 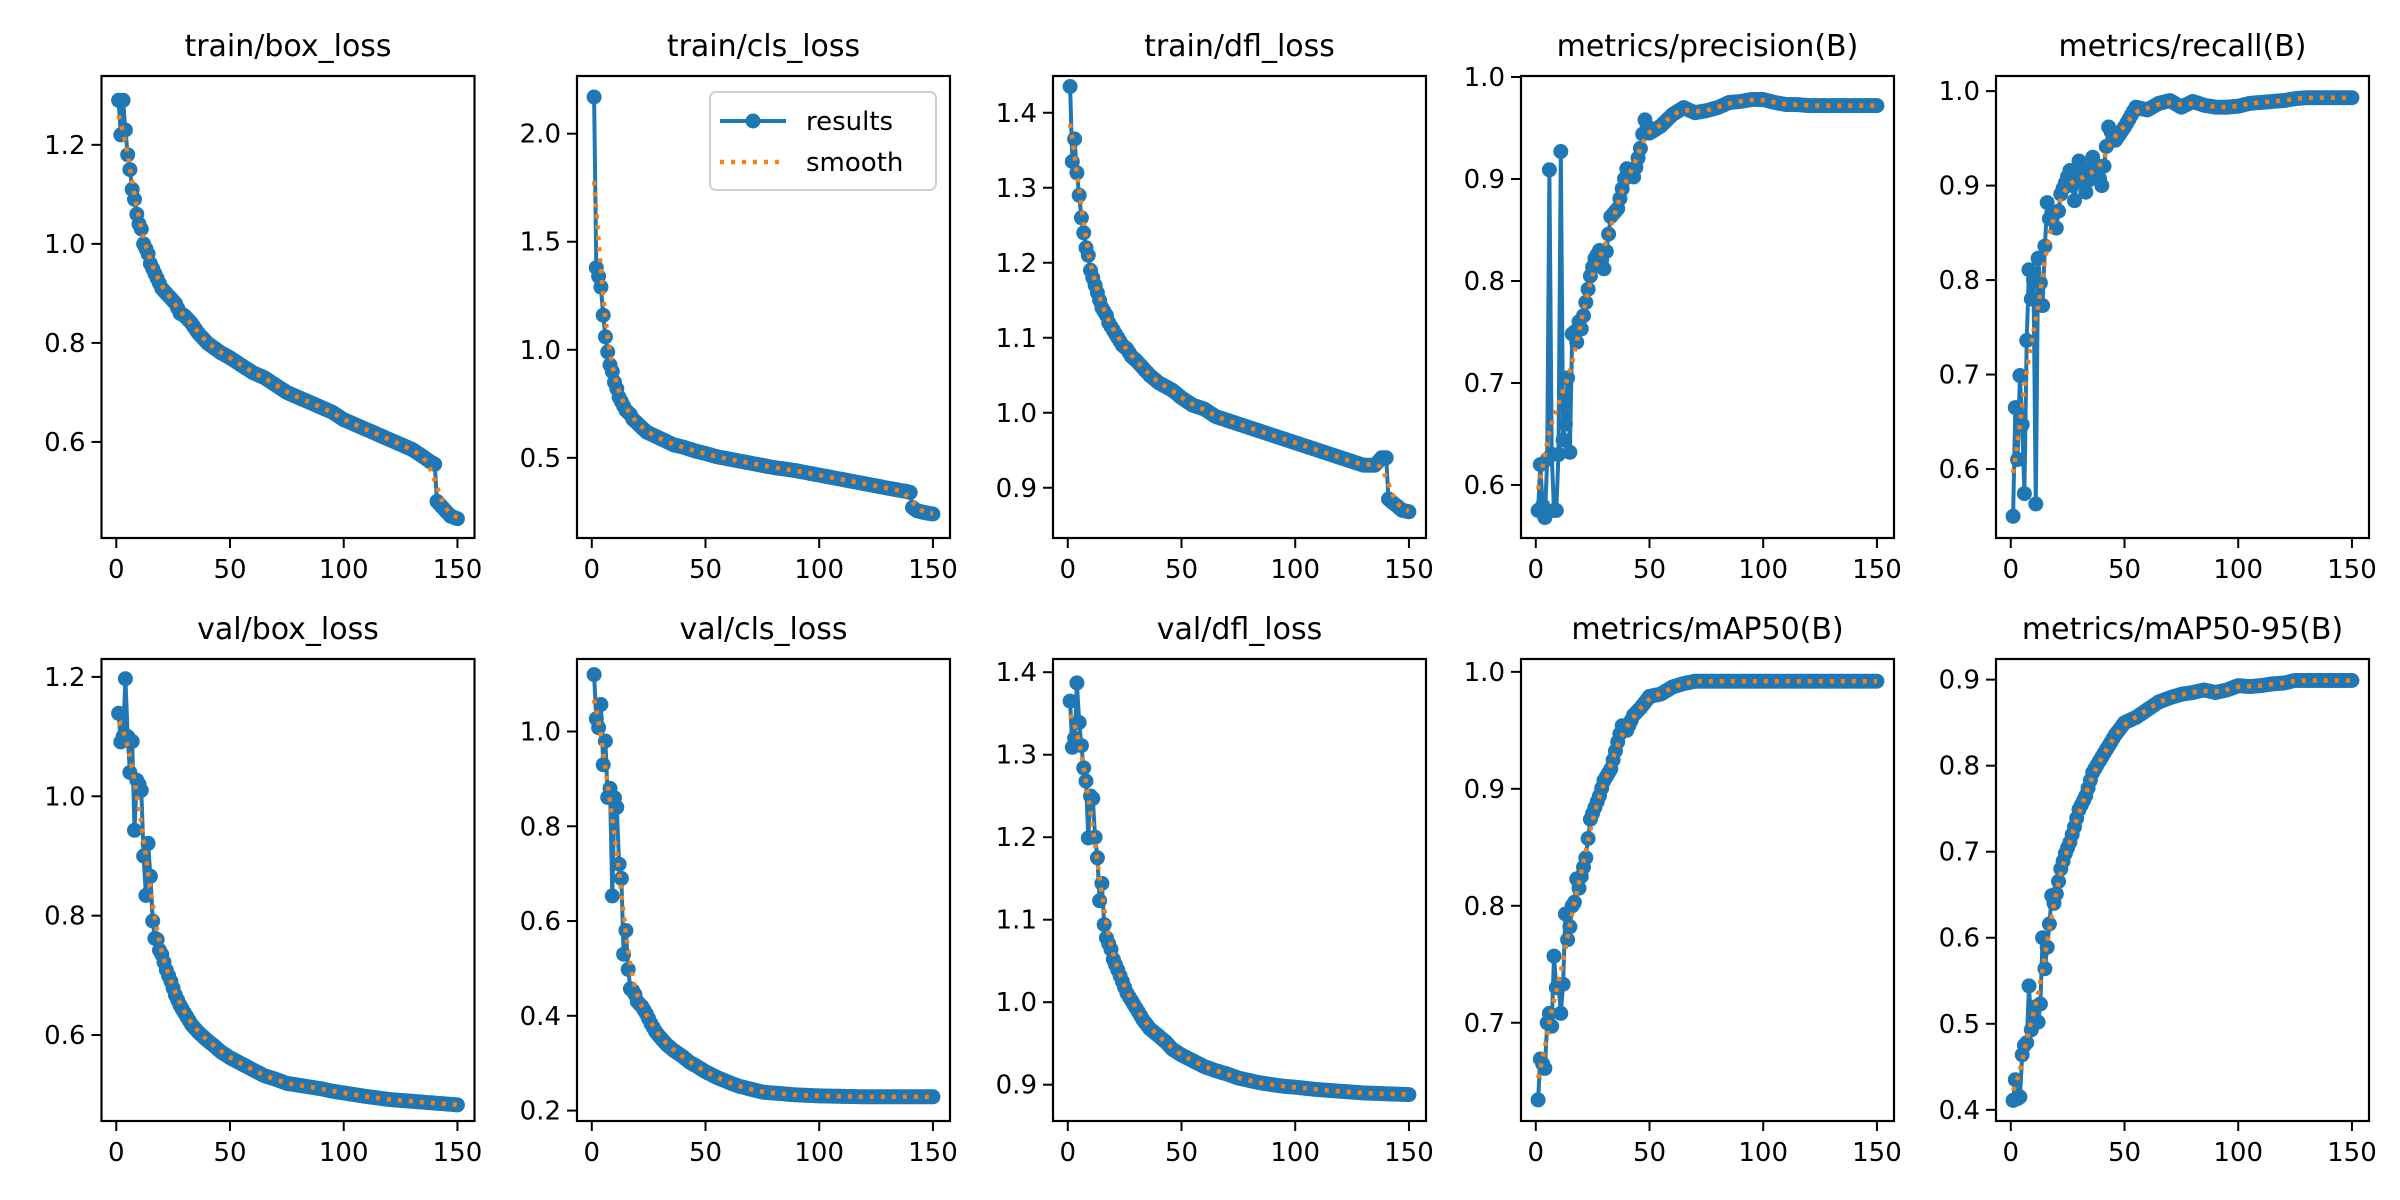 I want to click on y-tick-label: 1.3, so click(x=1016, y=189).